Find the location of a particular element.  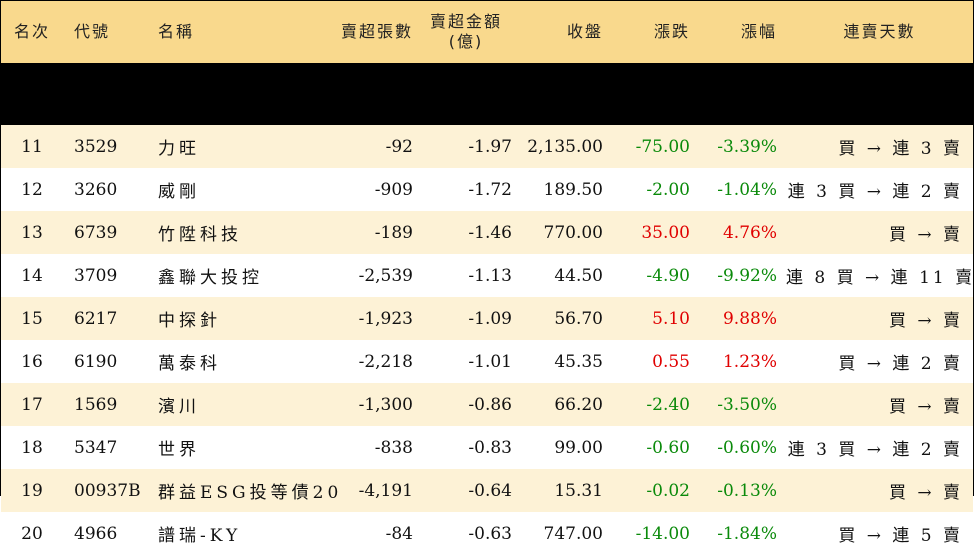

cell-net-sell-amount: -0.83 is located at coordinates (490, 447).